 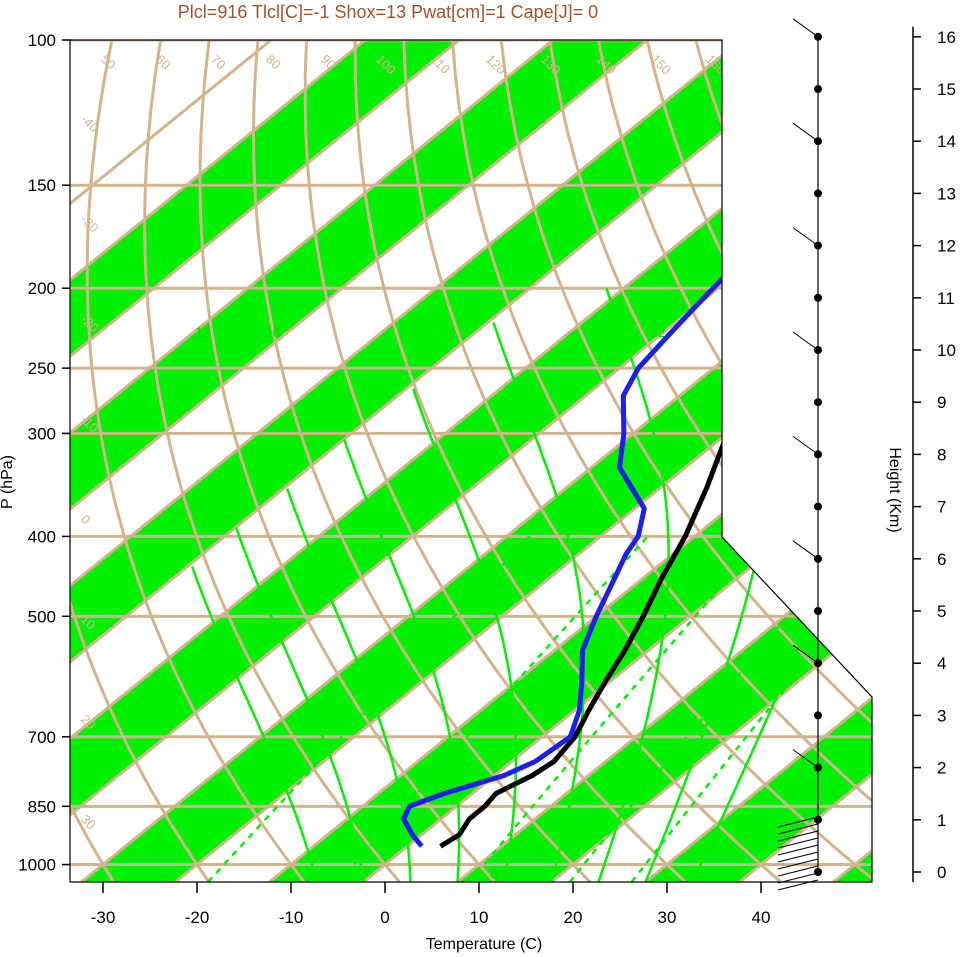 What do you see at coordinates (42, 806) in the screenshot?
I see `pressure-tick-label: 850` at bounding box center [42, 806].